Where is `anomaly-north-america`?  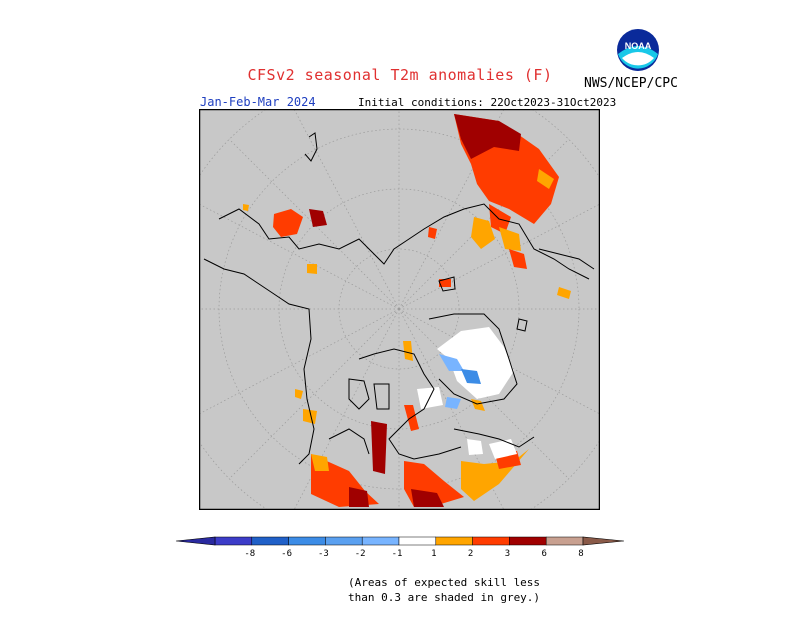
anomaly-north-america is located at coordinates (412, 448).